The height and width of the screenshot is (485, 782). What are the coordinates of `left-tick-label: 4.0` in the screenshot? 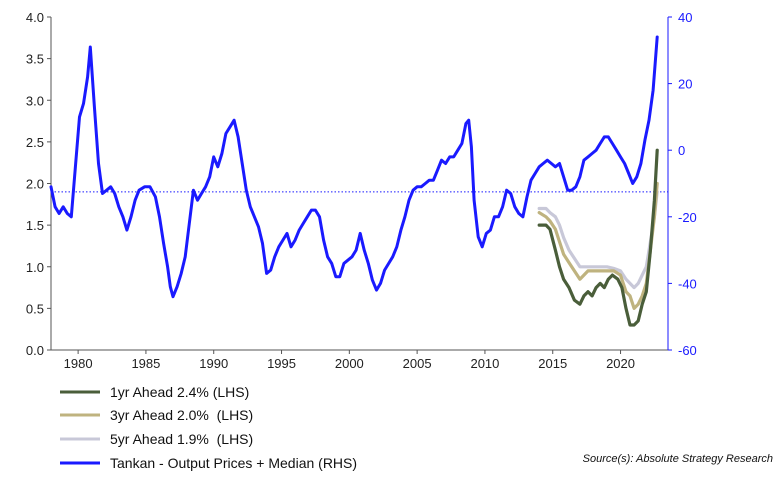 It's located at (35, 17).